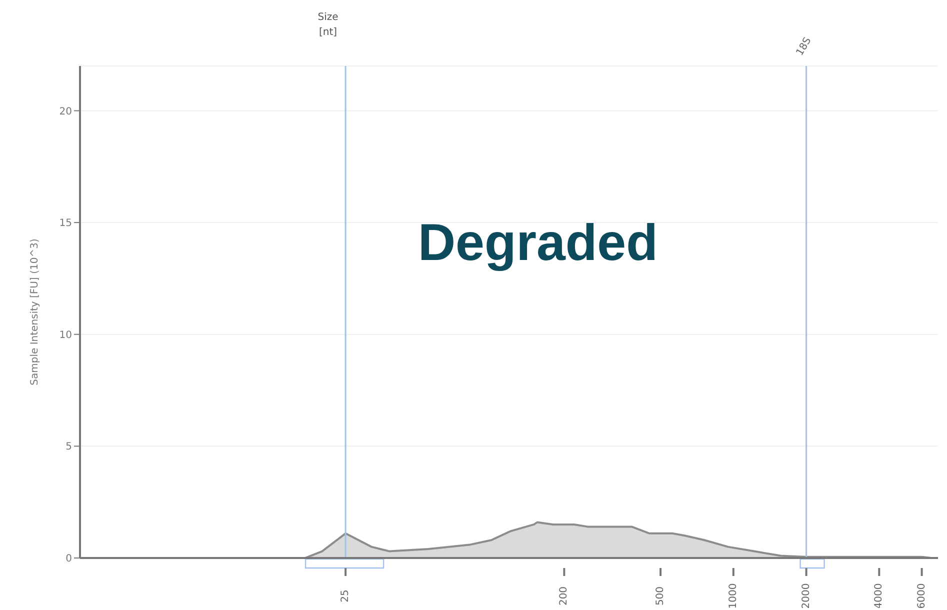 The width and height of the screenshot is (947, 610). Describe the element at coordinates (346, 596) in the screenshot. I see `x-tick-label: 25` at that location.